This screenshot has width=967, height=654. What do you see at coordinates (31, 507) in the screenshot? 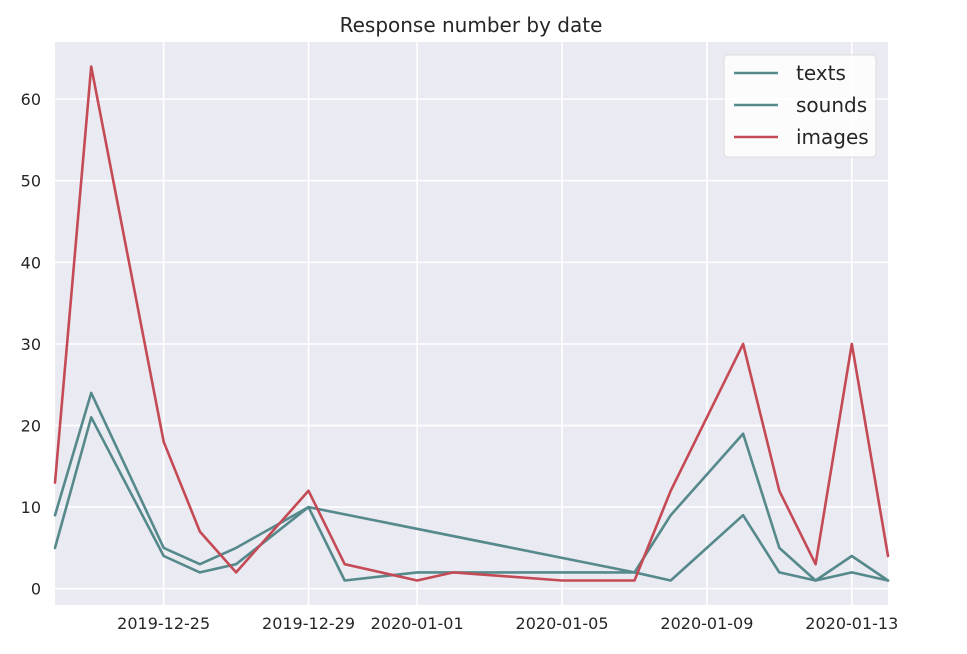
I see `y-tick-label: 10` at bounding box center [31, 507].